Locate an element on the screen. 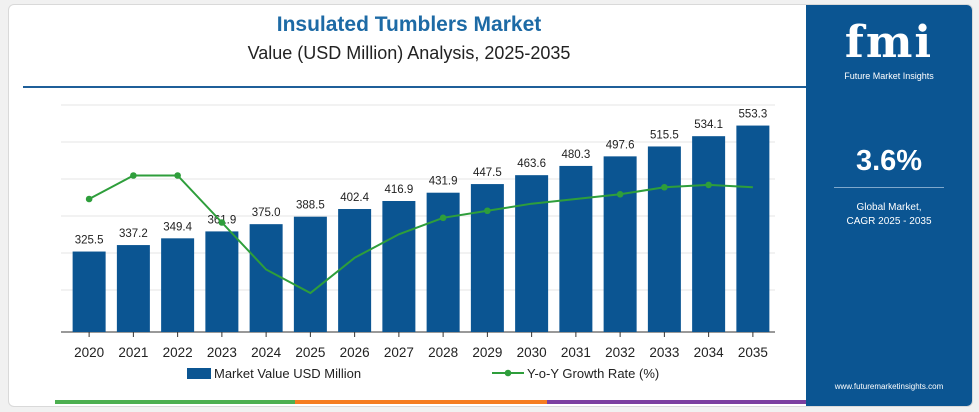 The image size is (979, 412). footer-bar-orange is located at coordinates (421, 402).